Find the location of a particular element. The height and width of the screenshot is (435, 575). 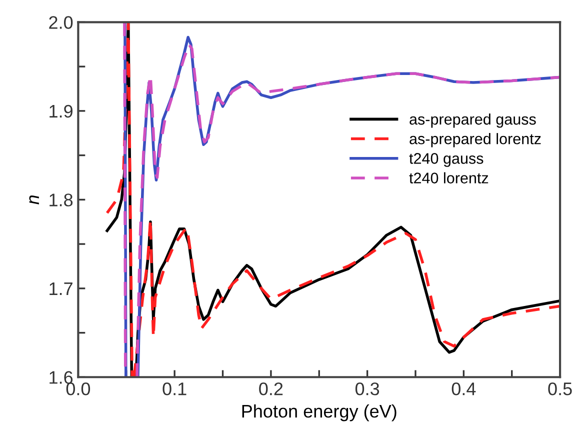

legend-label: t240 gauss is located at coordinates (446, 160).